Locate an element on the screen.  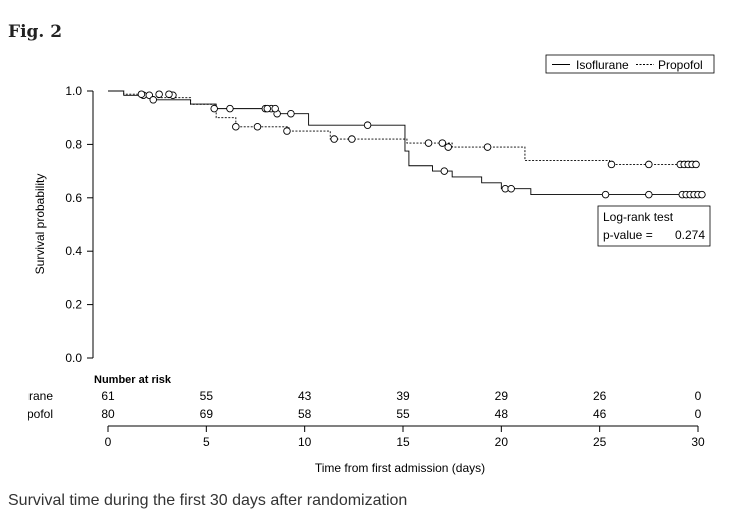
risk-row-label: Isoflurane is located at coordinates (40, 396).